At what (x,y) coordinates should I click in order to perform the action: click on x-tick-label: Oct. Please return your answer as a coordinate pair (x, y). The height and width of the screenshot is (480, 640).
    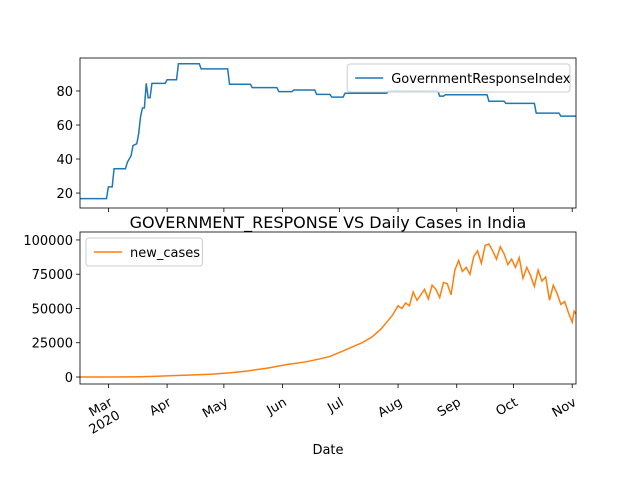
    Looking at the image, I should click on (507, 407).